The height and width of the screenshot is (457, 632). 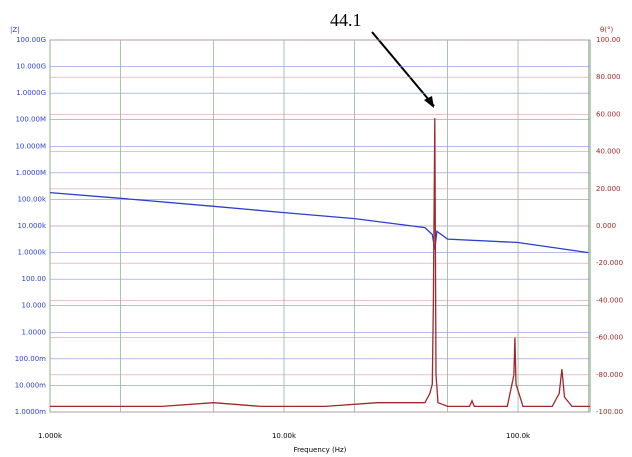 What do you see at coordinates (609, 263) in the screenshot?
I see `y2-tick-label: -20.000` at bounding box center [609, 263].